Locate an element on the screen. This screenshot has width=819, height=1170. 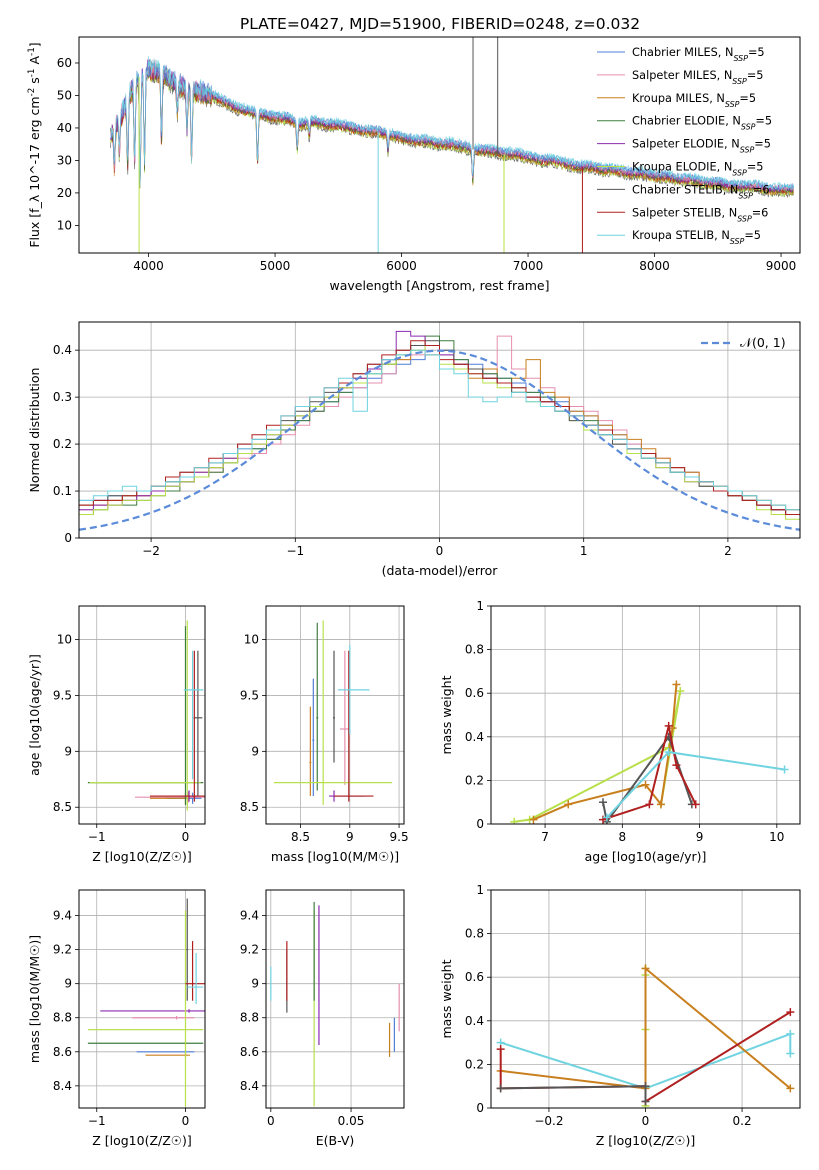
x-tick-label: −2 is located at coordinates (151, 551).